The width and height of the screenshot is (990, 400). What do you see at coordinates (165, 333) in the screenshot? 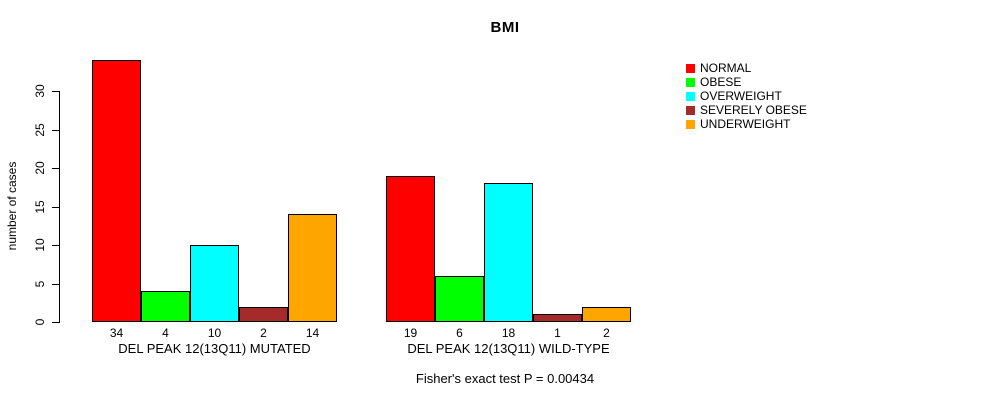
I see `bar-value-label: 4` at bounding box center [165, 333].